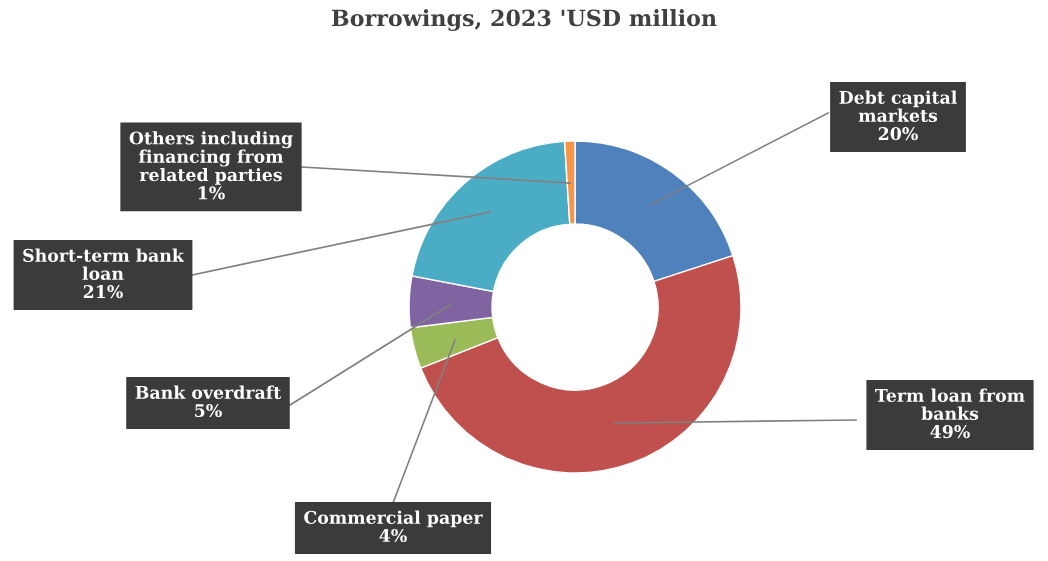 The height and width of the screenshot is (561, 1048). Describe the element at coordinates (898, 134) in the screenshot. I see `data-label: 20%` at that location.